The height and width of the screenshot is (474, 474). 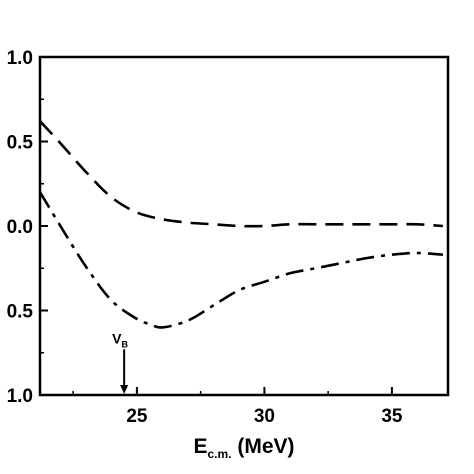 I want to click on x-tick-label: 25, so click(x=137, y=416).